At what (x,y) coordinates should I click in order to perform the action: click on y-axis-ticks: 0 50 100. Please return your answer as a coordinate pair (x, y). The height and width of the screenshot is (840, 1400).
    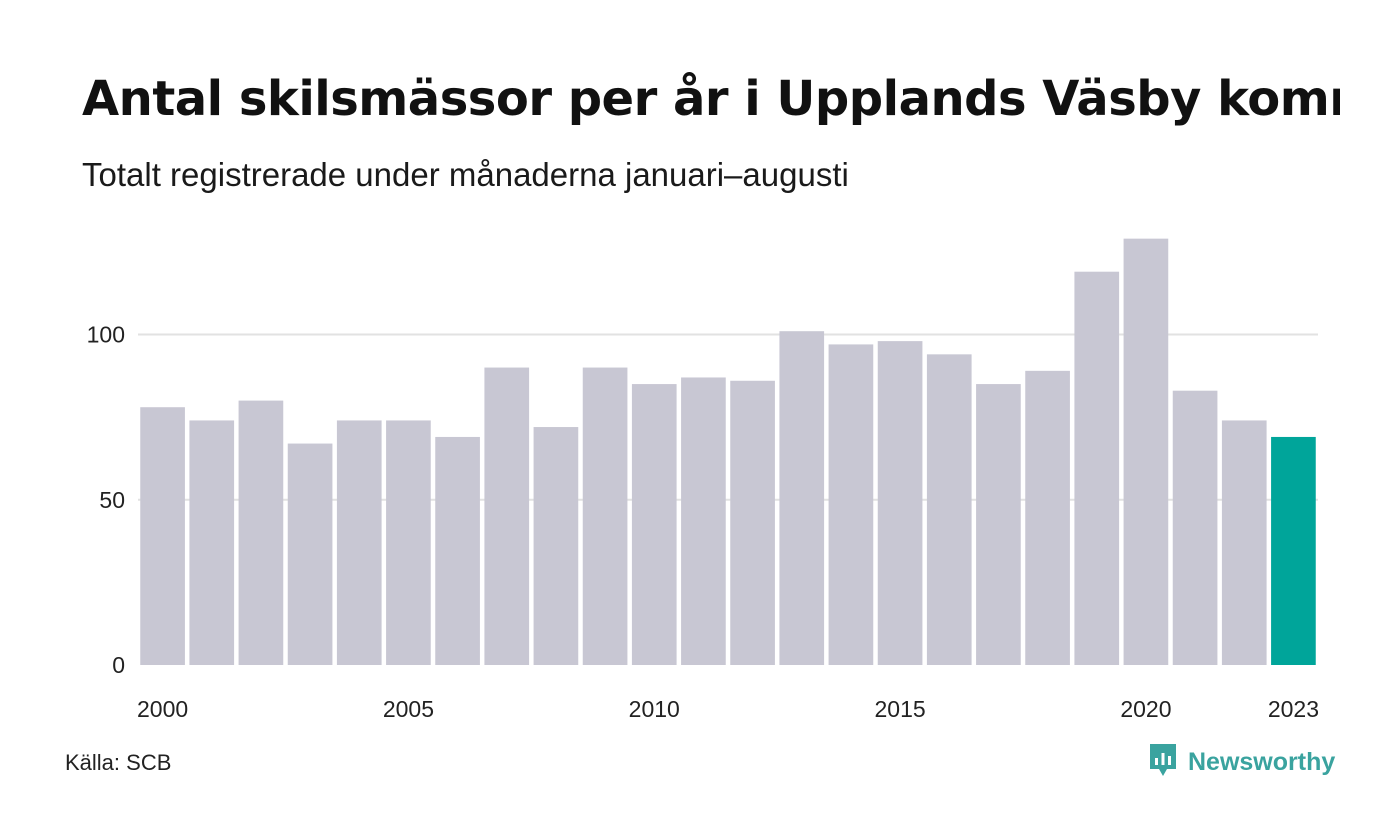
    Looking at the image, I should click on (106, 500).